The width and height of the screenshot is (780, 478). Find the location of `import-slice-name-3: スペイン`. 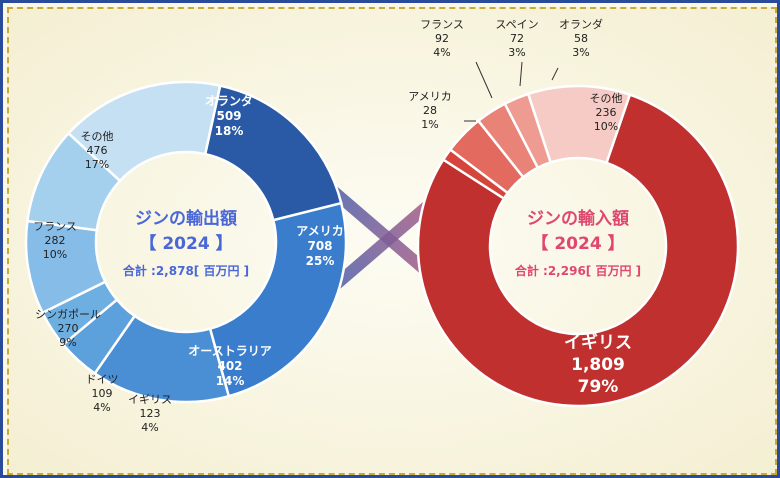

import-slice-name-3: スペイン is located at coordinates (516, 24).